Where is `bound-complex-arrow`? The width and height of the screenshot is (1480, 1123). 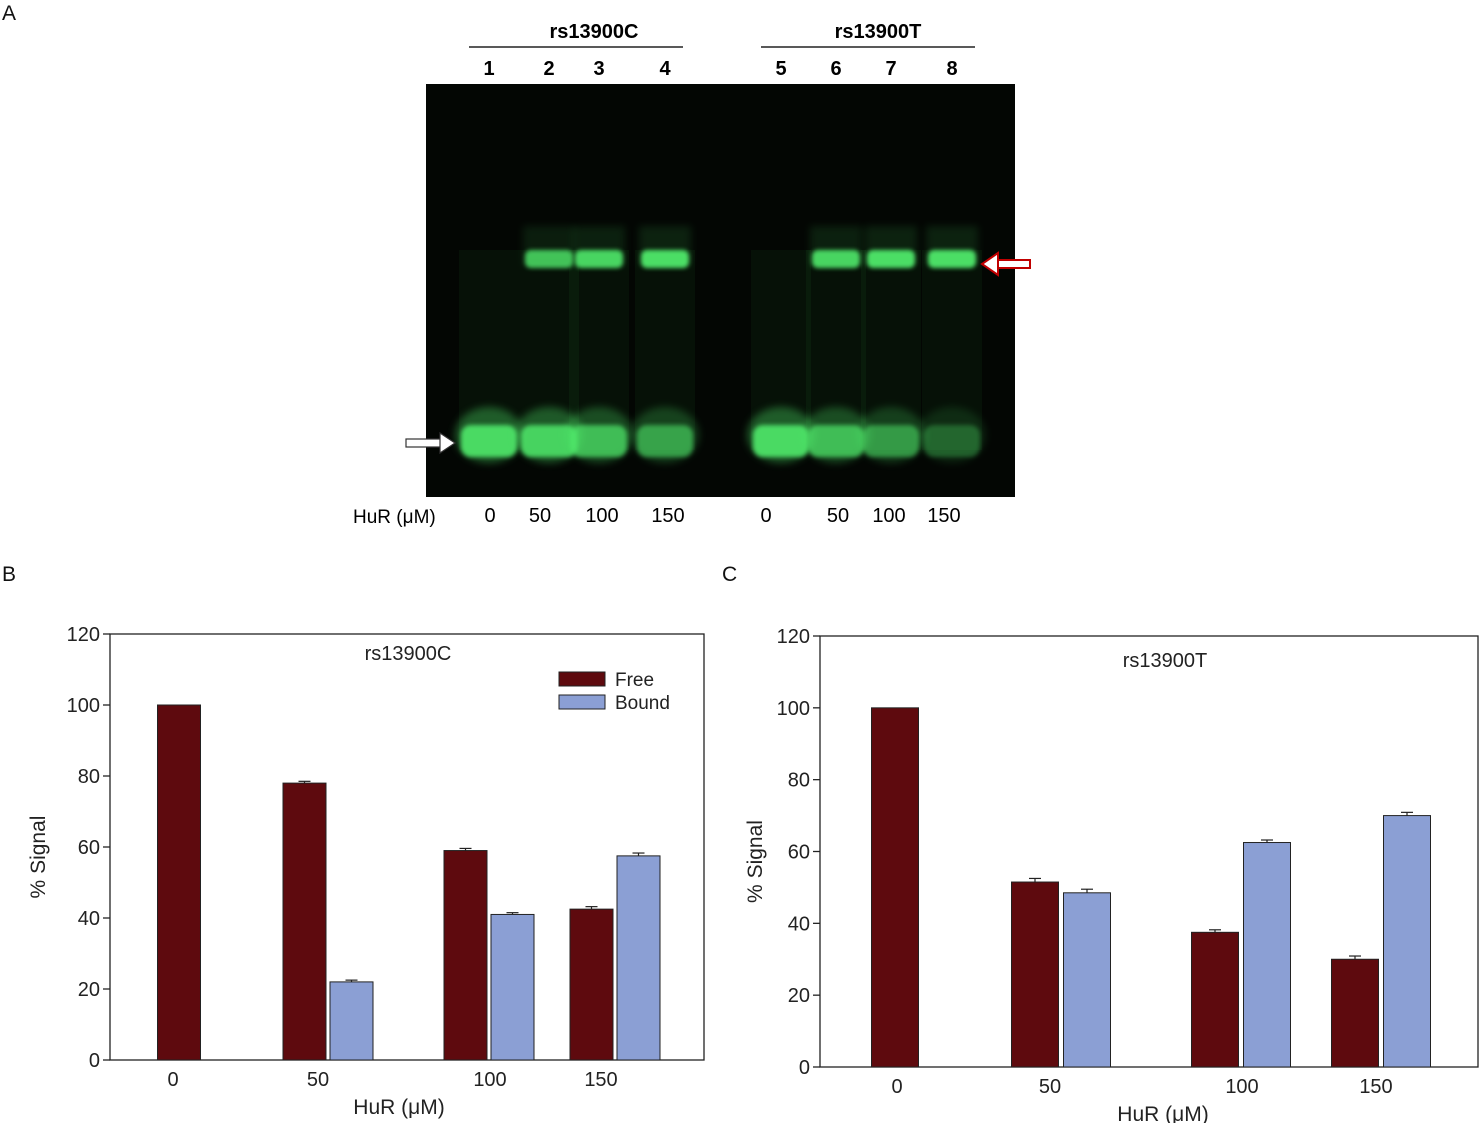
bound-complex-arrow is located at coordinates (1005, 264).